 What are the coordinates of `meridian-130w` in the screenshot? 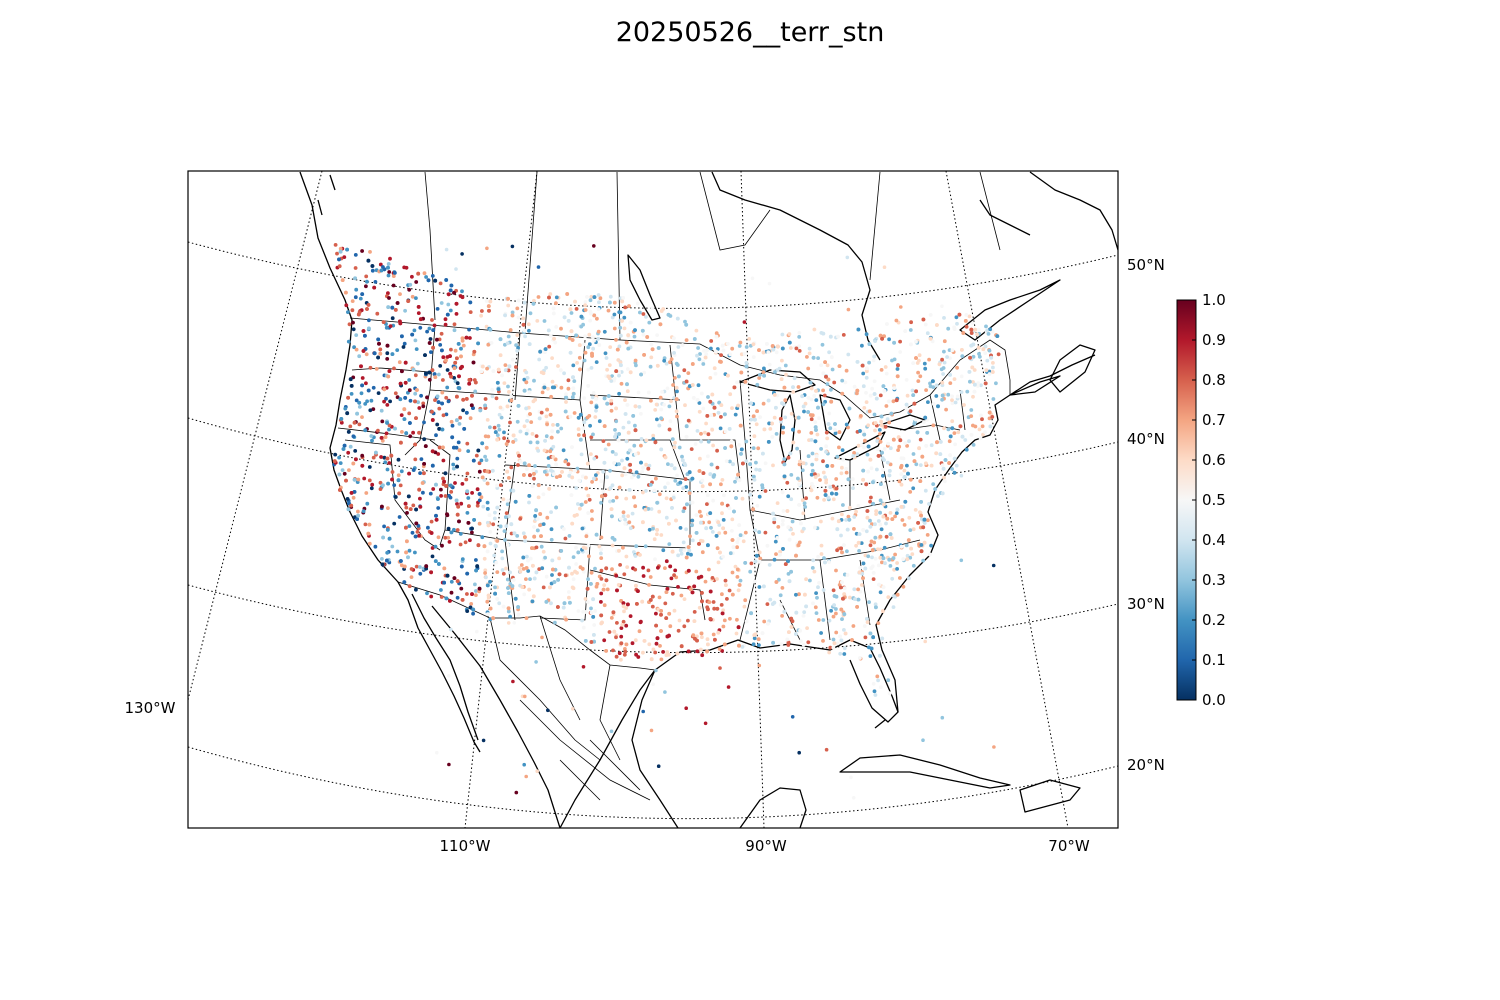 It's located at (255, 436).